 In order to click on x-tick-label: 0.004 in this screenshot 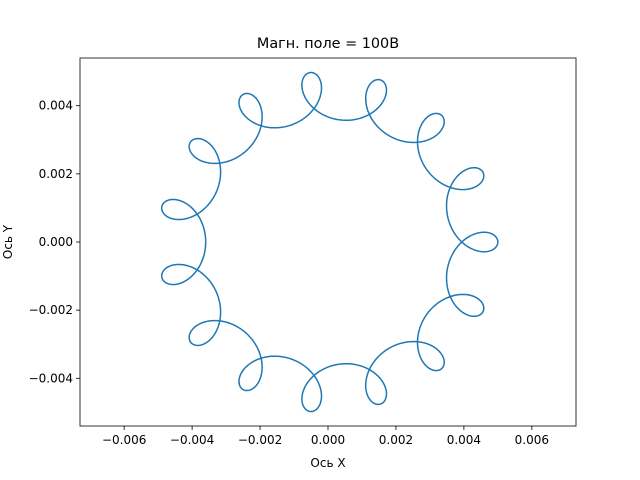, I will do `click(464, 440)`.